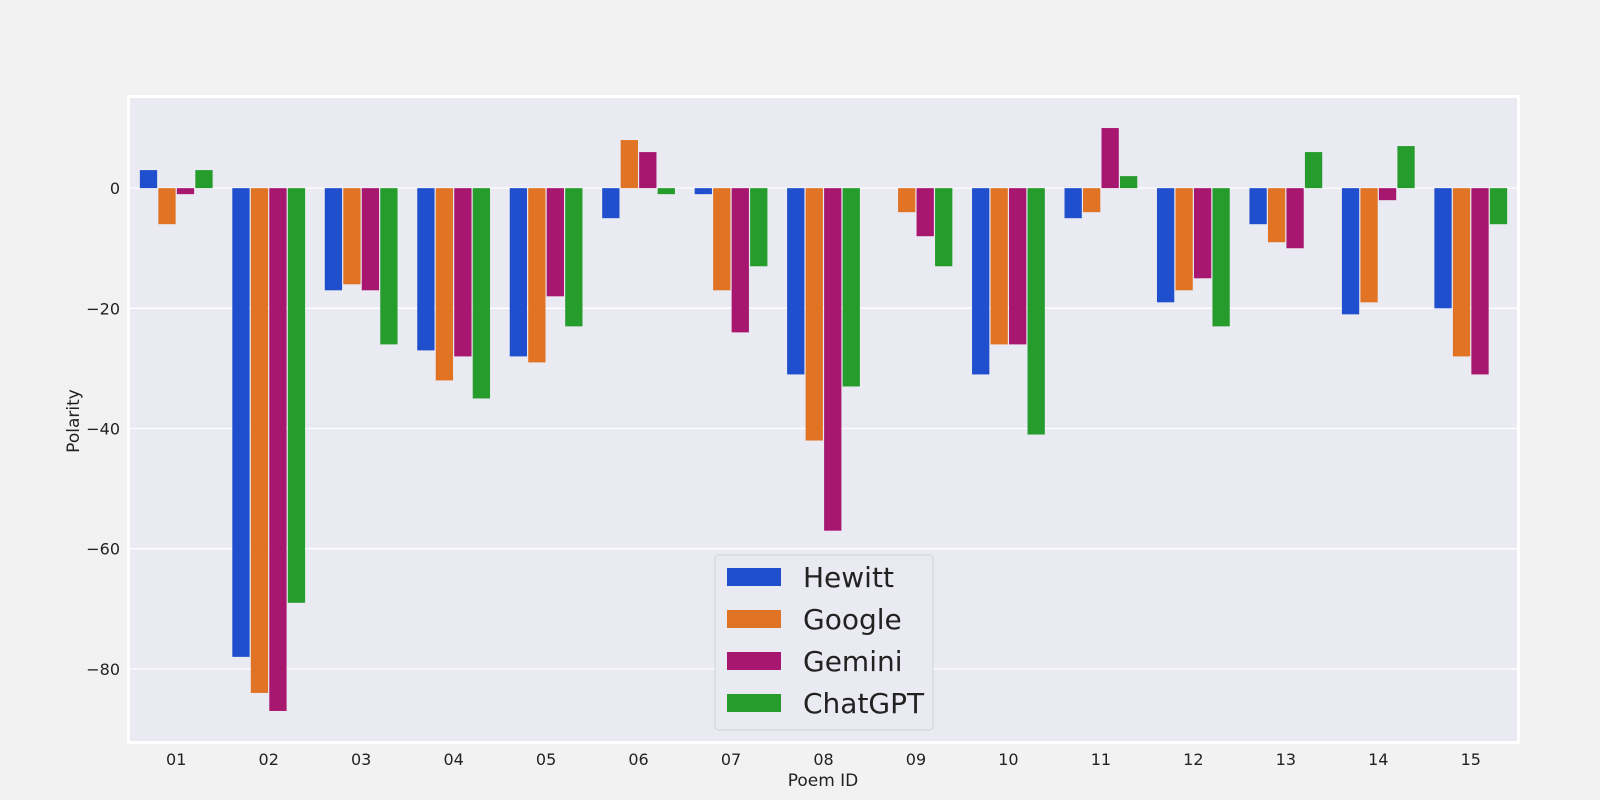 Image resolution: width=1600 pixels, height=800 pixels. What do you see at coordinates (1378, 759) in the screenshot?
I see `x-tick-label: 14` at bounding box center [1378, 759].